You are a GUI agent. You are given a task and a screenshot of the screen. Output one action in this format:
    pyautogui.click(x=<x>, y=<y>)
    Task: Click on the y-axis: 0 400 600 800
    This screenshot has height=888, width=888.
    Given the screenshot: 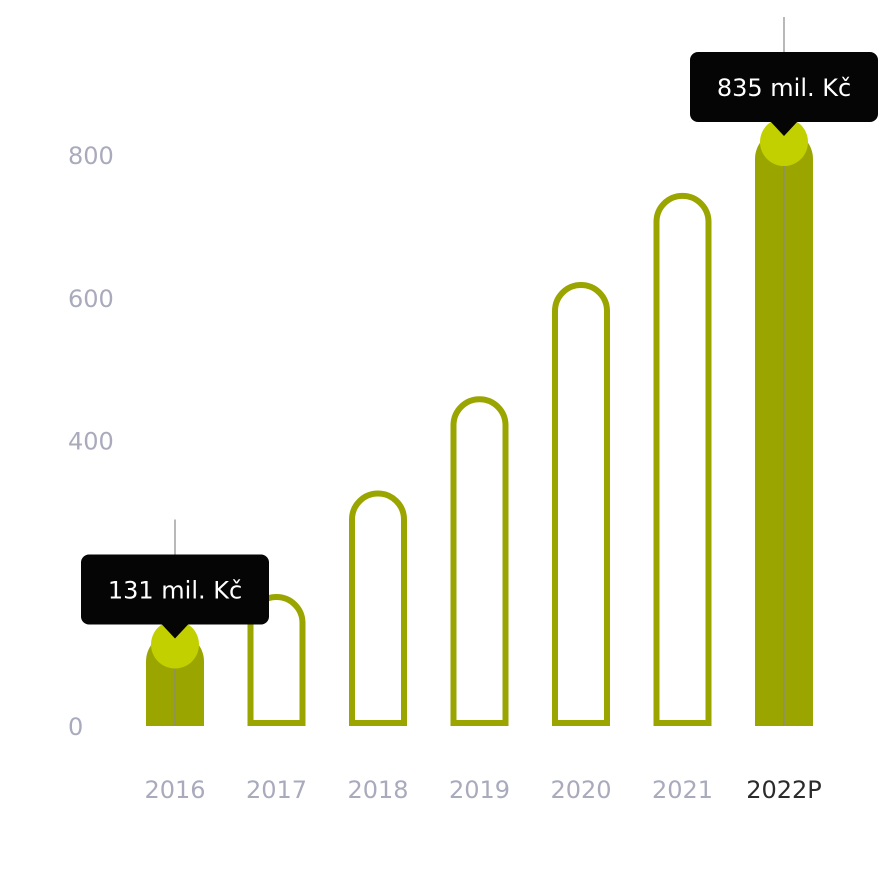 What is the action you would take?
    pyautogui.click(x=91, y=441)
    